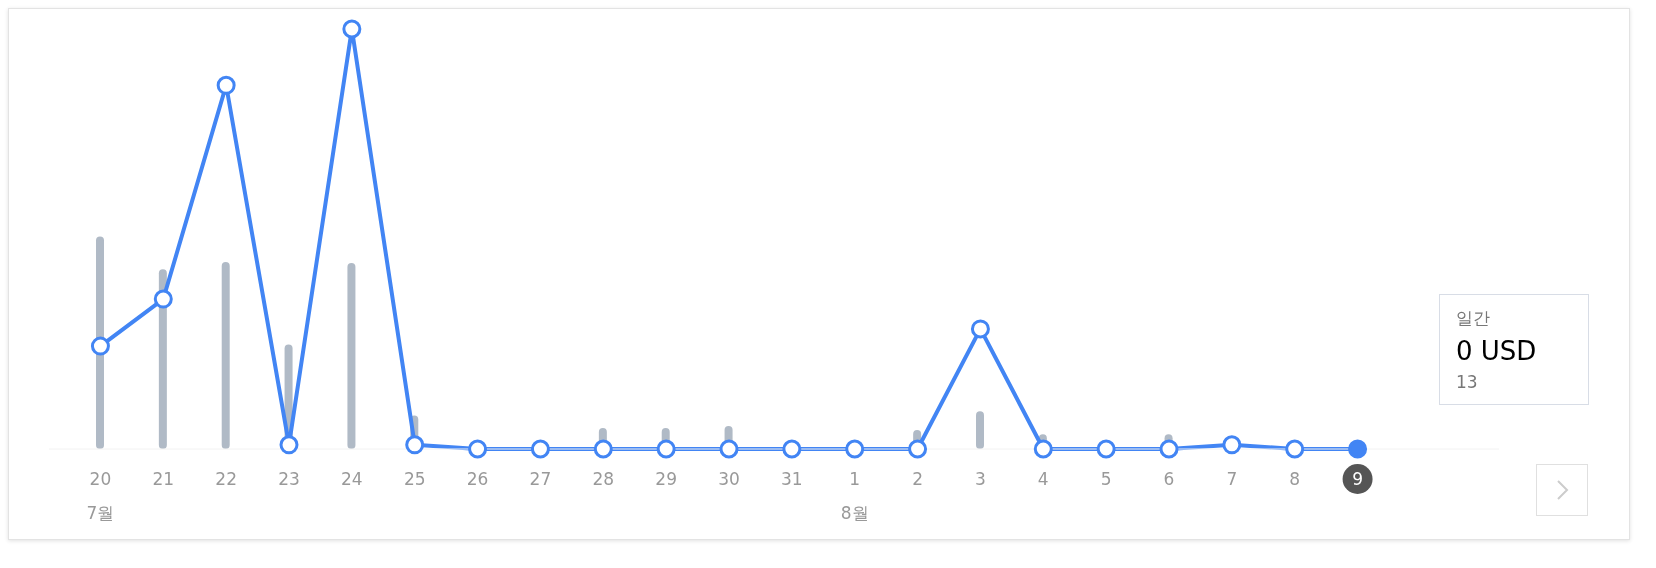  Describe the element at coordinates (1357, 479) in the screenshot. I see `x-tick-label: 9` at that location.